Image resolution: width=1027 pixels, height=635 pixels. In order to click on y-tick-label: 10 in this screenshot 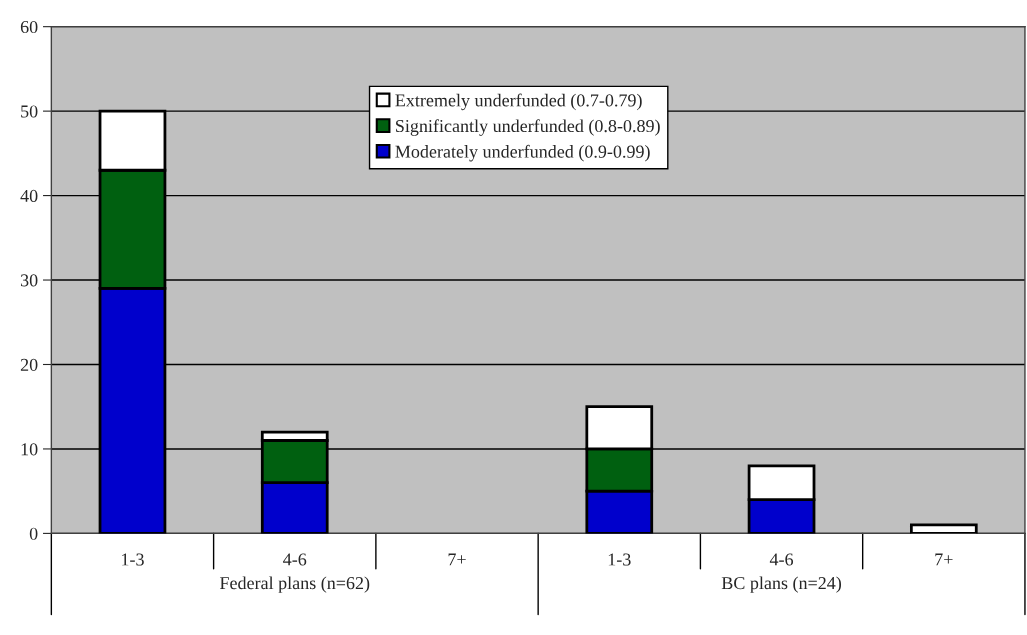, I will do `click(29, 449)`.